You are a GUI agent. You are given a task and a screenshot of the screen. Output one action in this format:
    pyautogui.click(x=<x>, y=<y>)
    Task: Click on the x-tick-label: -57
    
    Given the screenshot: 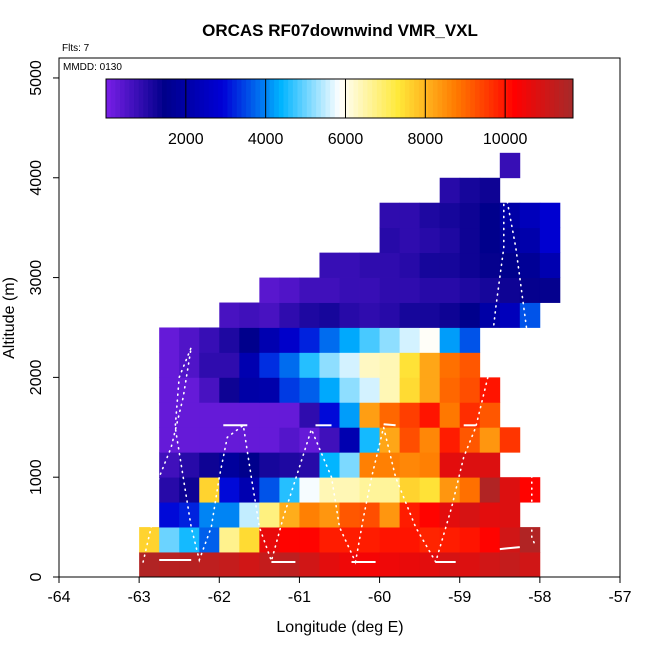 What is the action you would take?
    pyautogui.click(x=619, y=597)
    